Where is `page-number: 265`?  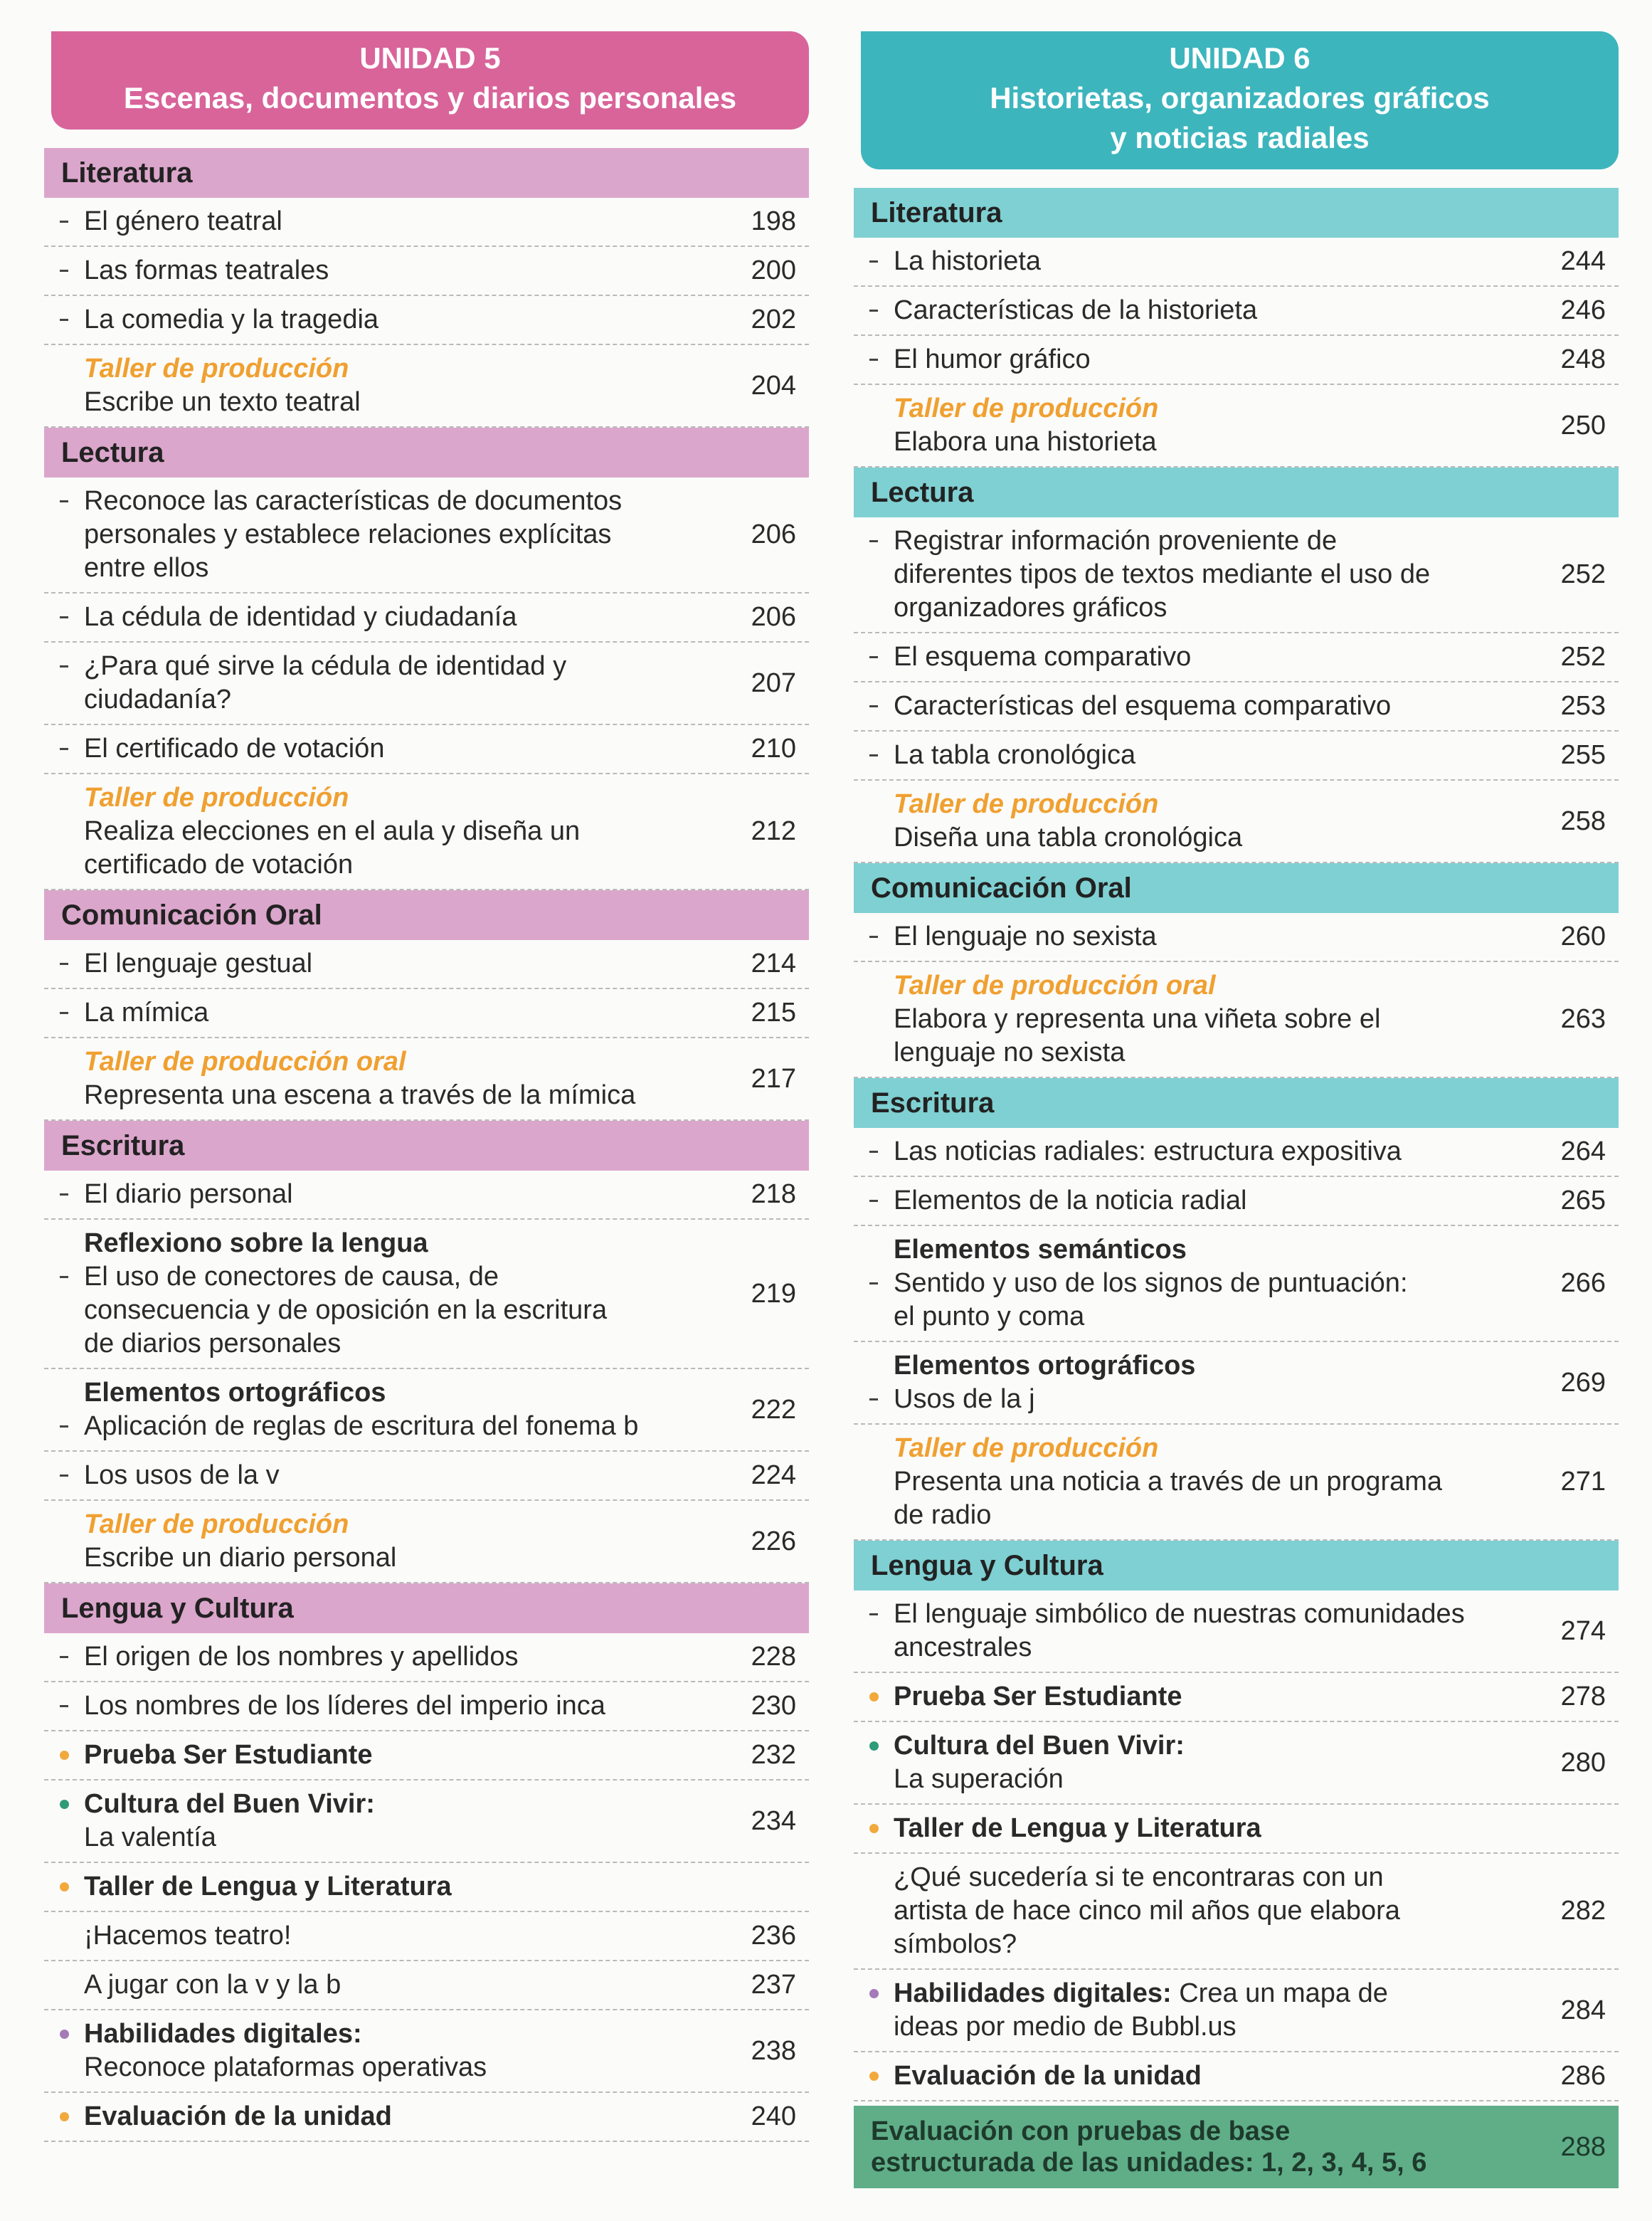
page-number: 265 is located at coordinates (1583, 1200).